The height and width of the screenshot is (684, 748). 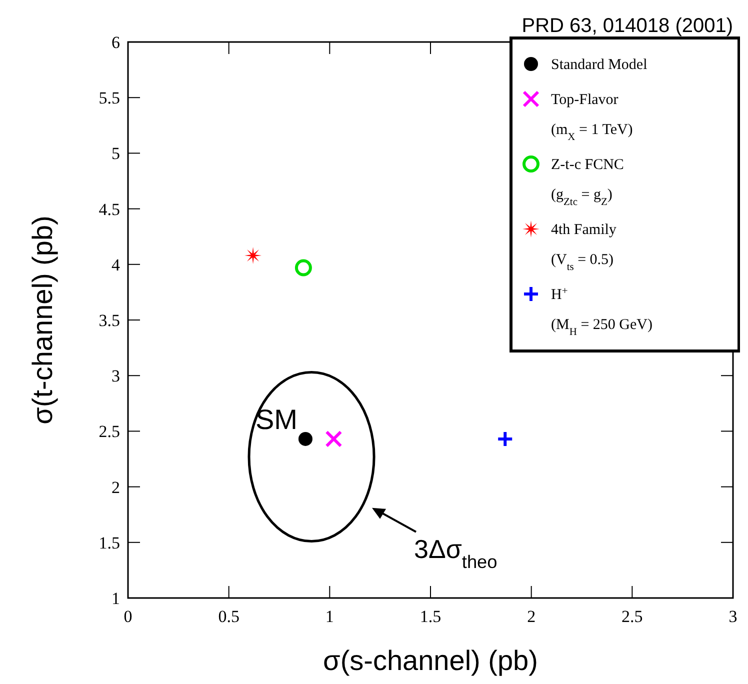 What do you see at coordinates (116, 42) in the screenshot?
I see `y-tick-label: 6` at bounding box center [116, 42].